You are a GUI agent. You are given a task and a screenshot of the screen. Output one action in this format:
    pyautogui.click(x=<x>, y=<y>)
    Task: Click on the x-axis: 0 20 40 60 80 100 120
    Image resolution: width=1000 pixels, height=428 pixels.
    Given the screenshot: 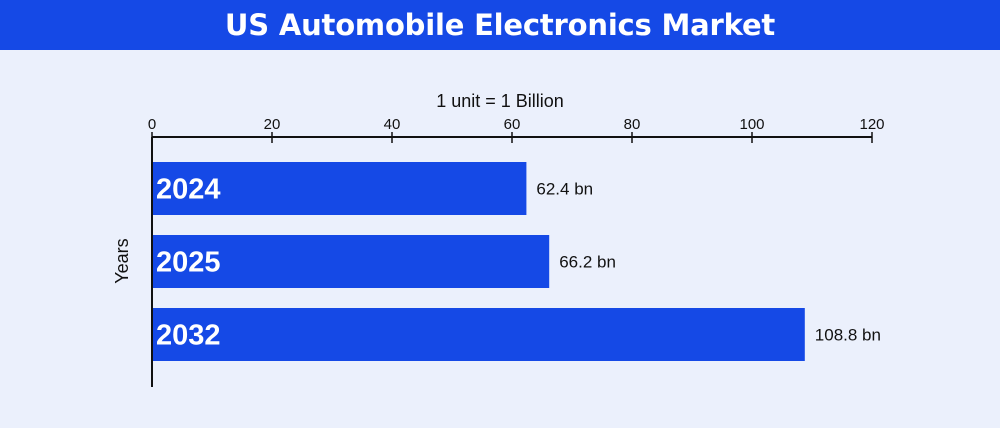 What is the action you would take?
    pyautogui.click(x=516, y=129)
    